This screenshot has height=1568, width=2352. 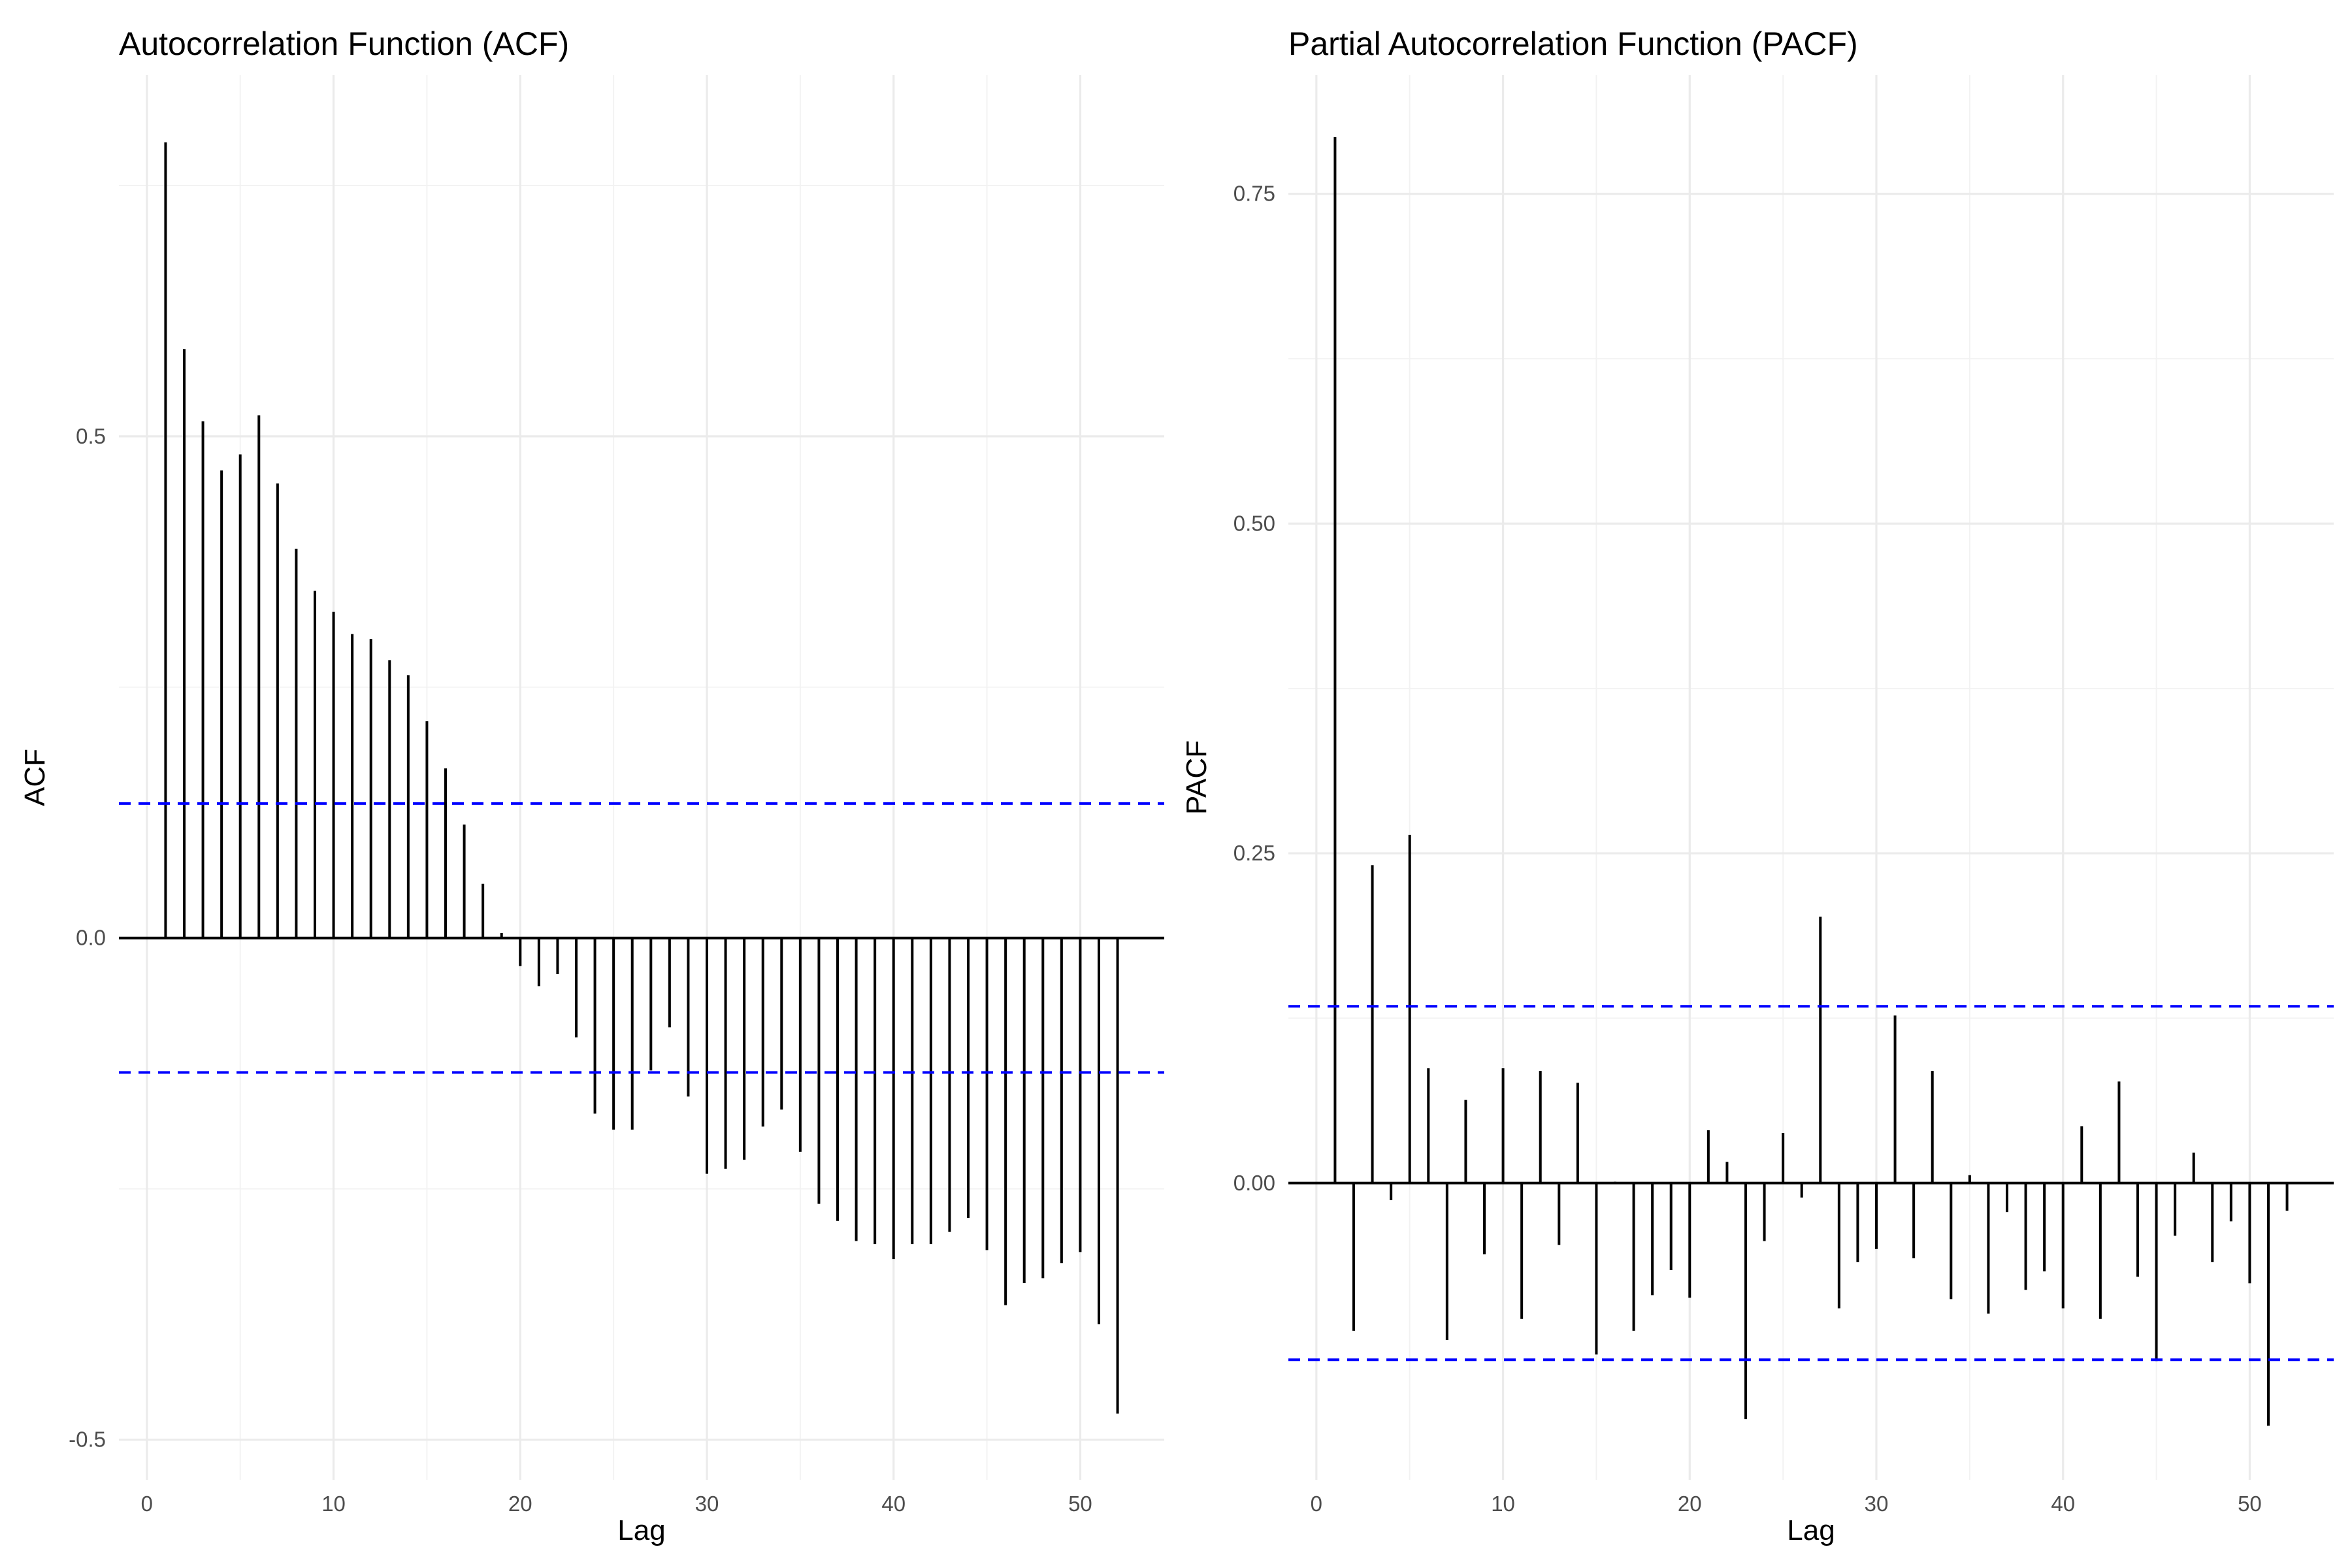 What do you see at coordinates (91, 436) in the screenshot?
I see `acf-y-tick-label: 0.5` at bounding box center [91, 436].